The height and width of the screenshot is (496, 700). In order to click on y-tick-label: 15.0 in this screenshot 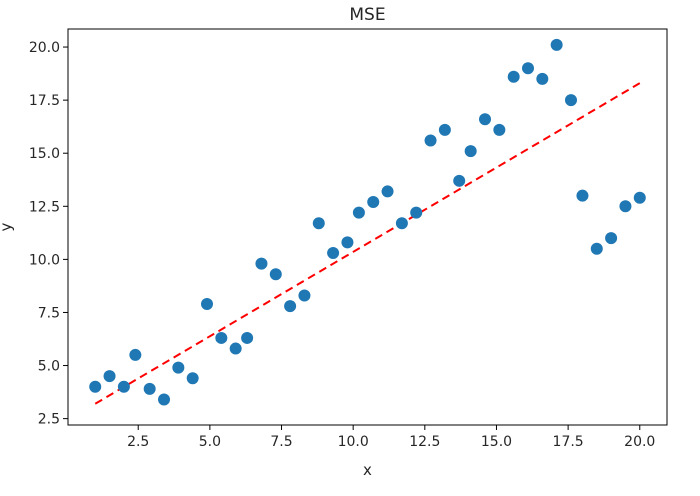, I will do `click(44, 154)`.